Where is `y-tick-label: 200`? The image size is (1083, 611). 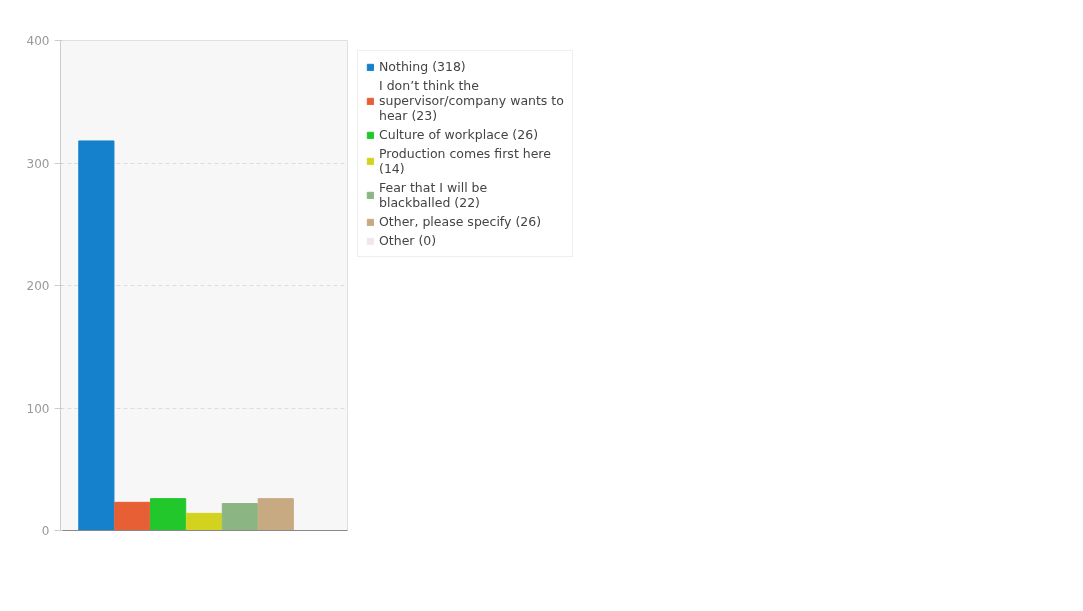 y-tick-label: 200 is located at coordinates (38, 286).